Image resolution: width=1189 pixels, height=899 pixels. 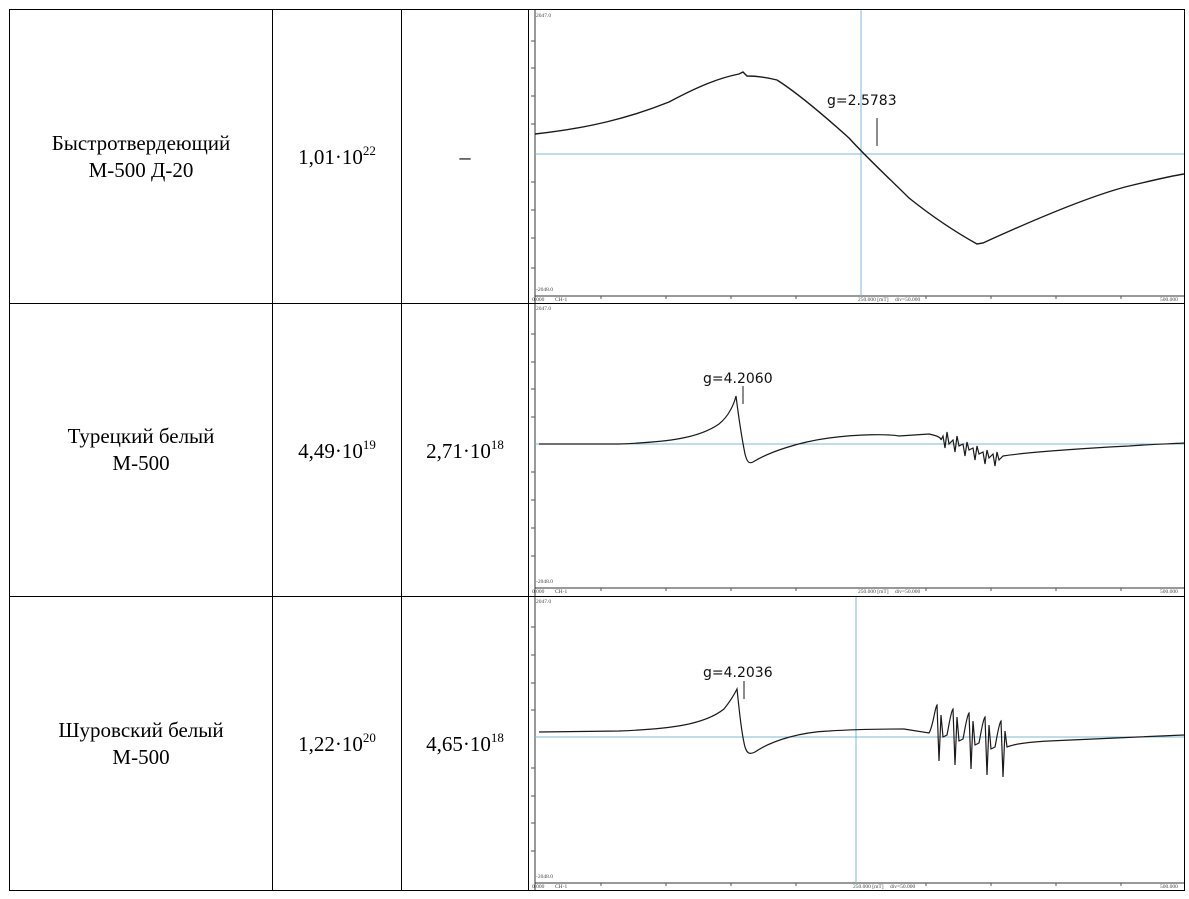 I want to click on value1-mantissa: 1,01·10, so click(x=330, y=157).